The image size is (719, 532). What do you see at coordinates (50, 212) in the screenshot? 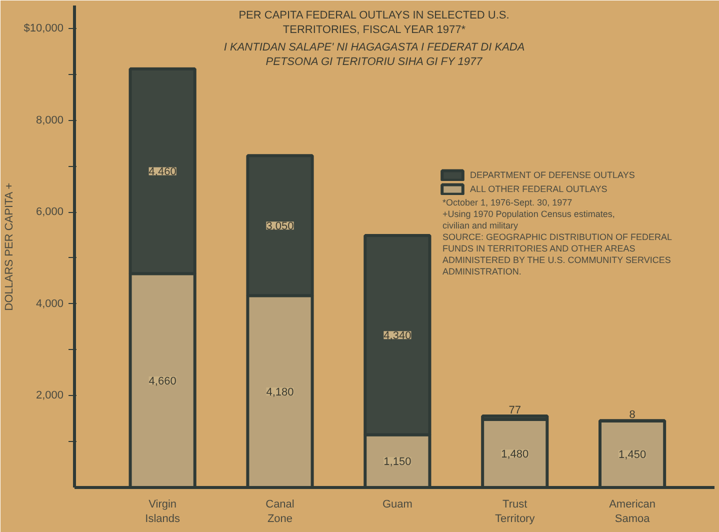
I see `y-tick-label: 6,000` at bounding box center [50, 212].